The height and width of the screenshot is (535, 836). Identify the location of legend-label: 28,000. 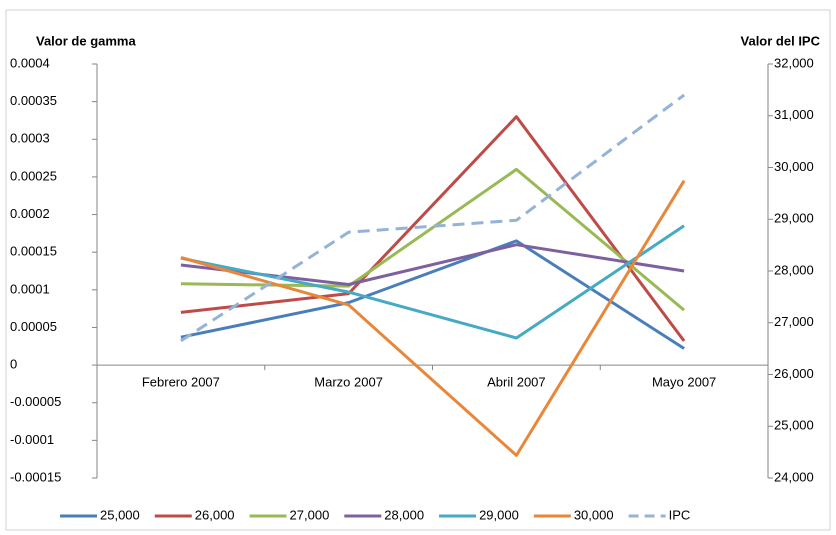
(404, 514).